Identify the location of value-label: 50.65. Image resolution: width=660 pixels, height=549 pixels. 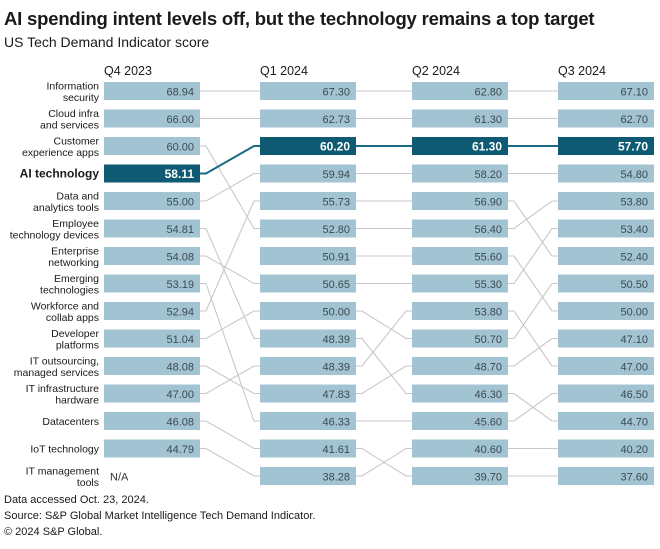
(336, 285).